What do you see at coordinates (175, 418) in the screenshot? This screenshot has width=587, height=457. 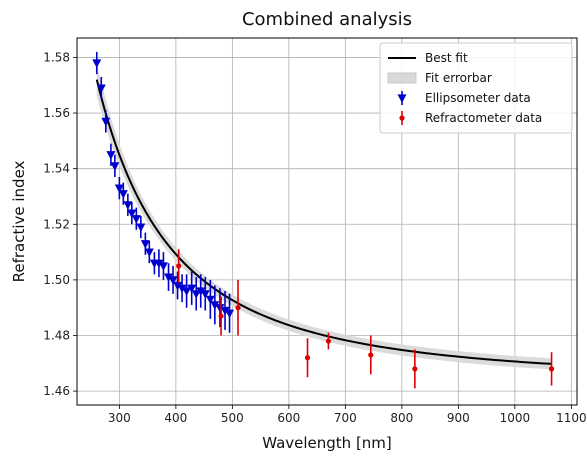 I see `x-tick-label: 400` at bounding box center [175, 418].